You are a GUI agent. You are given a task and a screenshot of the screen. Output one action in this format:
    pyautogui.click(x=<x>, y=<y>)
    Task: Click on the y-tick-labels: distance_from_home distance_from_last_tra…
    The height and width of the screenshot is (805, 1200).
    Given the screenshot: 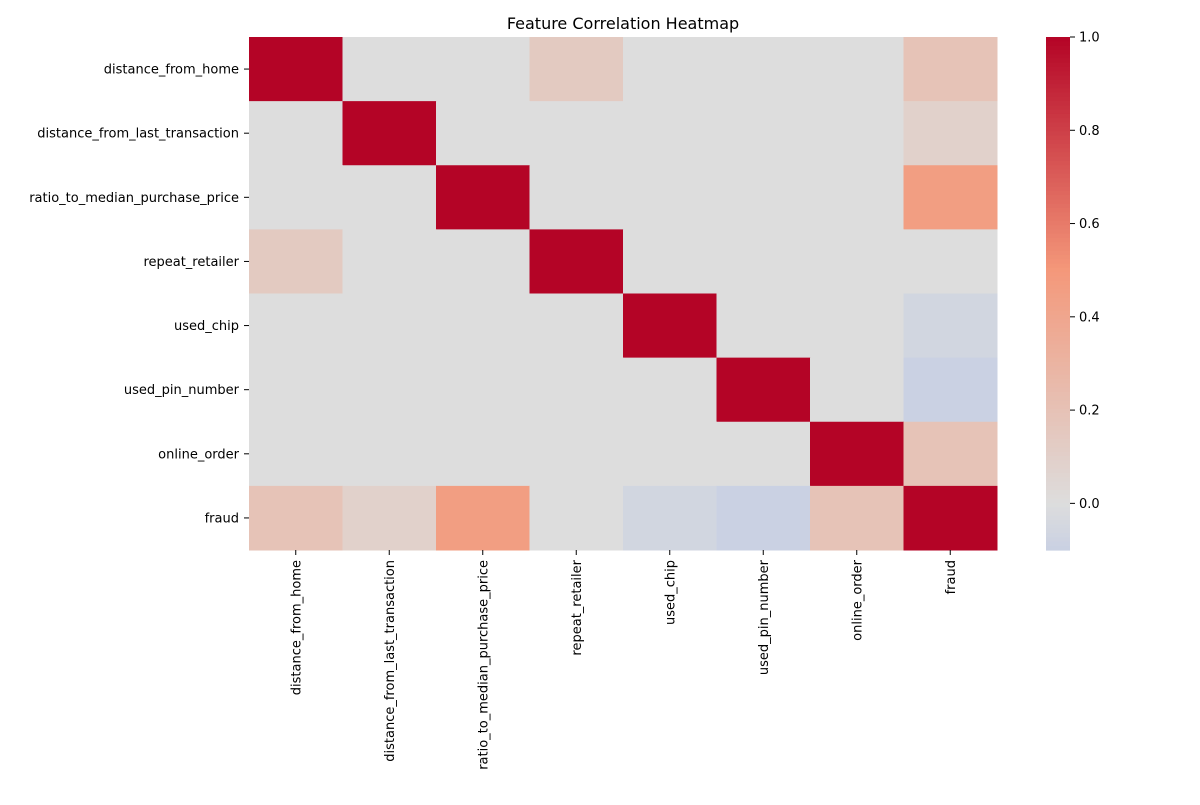 What is the action you would take?
    pyautogui.click(x=139, y=294)
    